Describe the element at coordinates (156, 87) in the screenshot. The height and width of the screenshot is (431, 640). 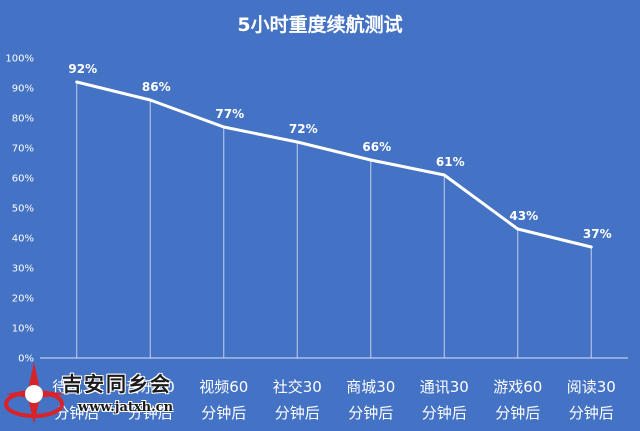
I see `data-label: 86%` at that location.